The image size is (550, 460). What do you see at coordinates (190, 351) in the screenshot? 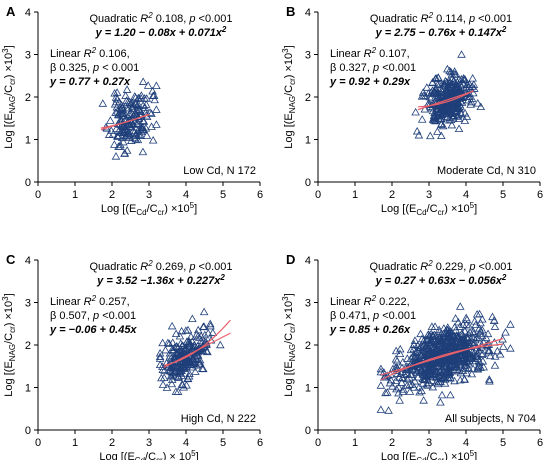
I see `scatter-markers` at bounding box center [190, 351].